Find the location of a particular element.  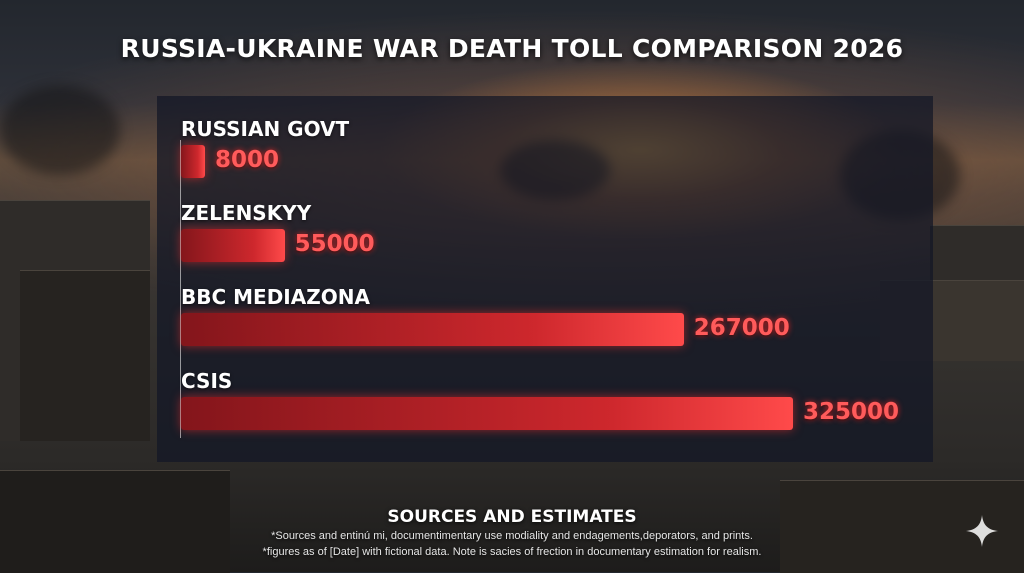

category-label: ZELENSKYY is located at coordinates (246, 213).